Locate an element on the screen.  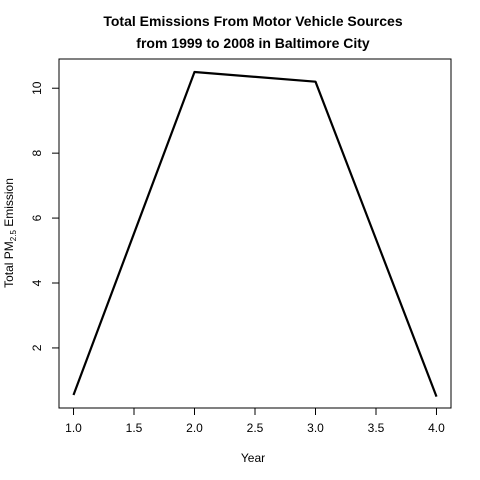
y-axis: 2 4 6 8 10 is located at coordinates (45, 216).